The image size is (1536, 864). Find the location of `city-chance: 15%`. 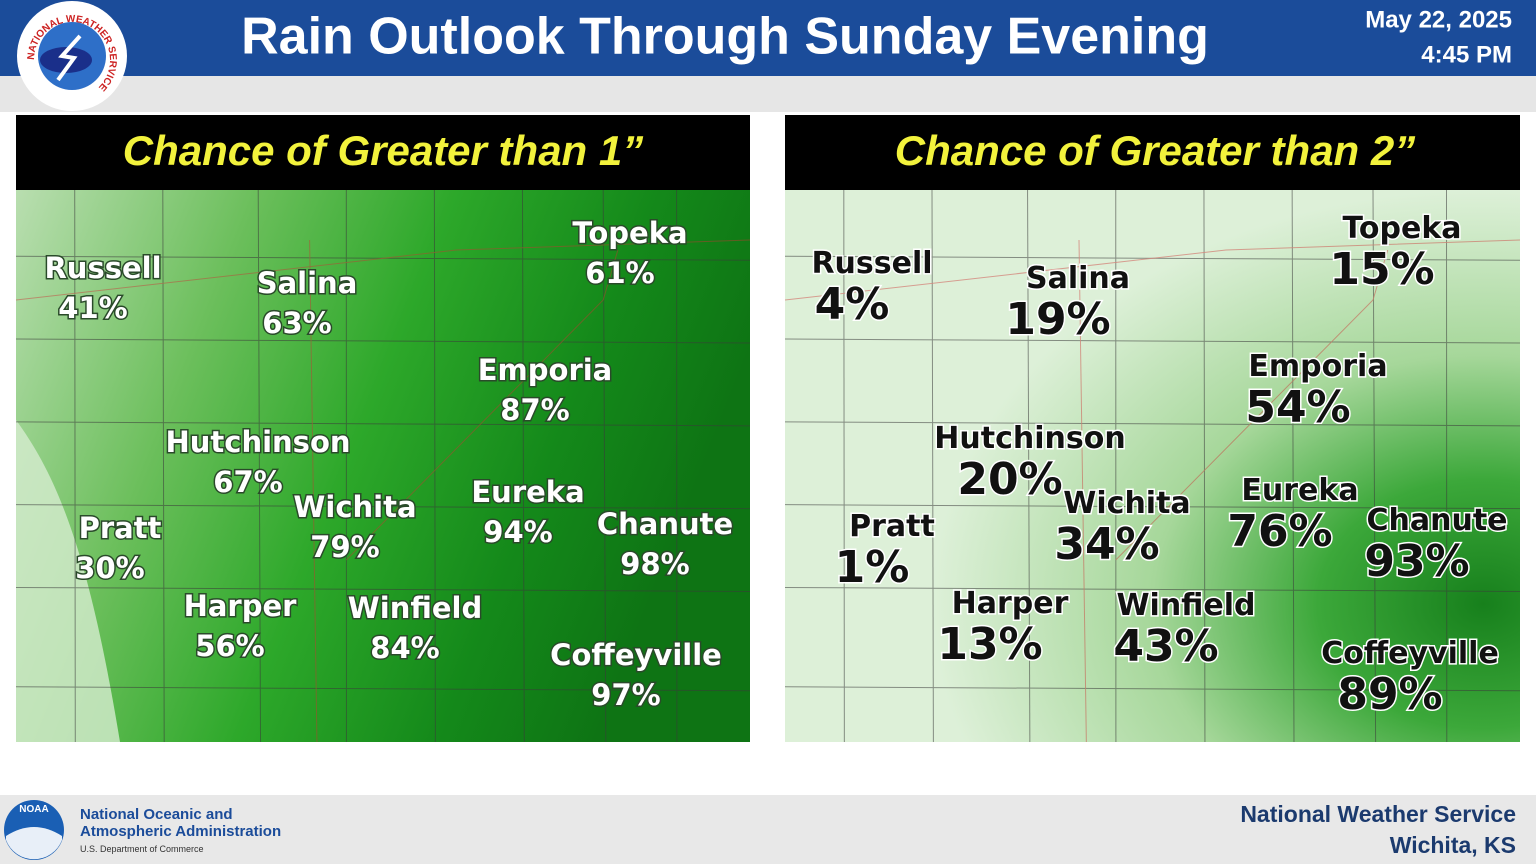

city-chance: 15% is located at coordinates (1381, 269).